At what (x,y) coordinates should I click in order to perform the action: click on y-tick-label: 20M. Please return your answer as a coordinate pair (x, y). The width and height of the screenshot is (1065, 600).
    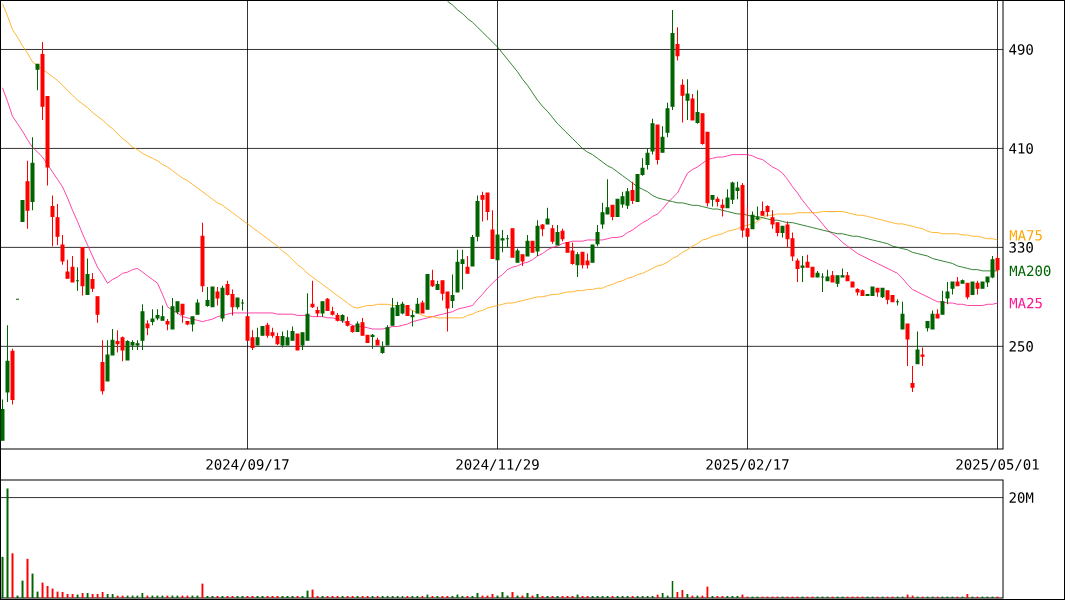
    Looking at the image, I should click on (1021, 497).